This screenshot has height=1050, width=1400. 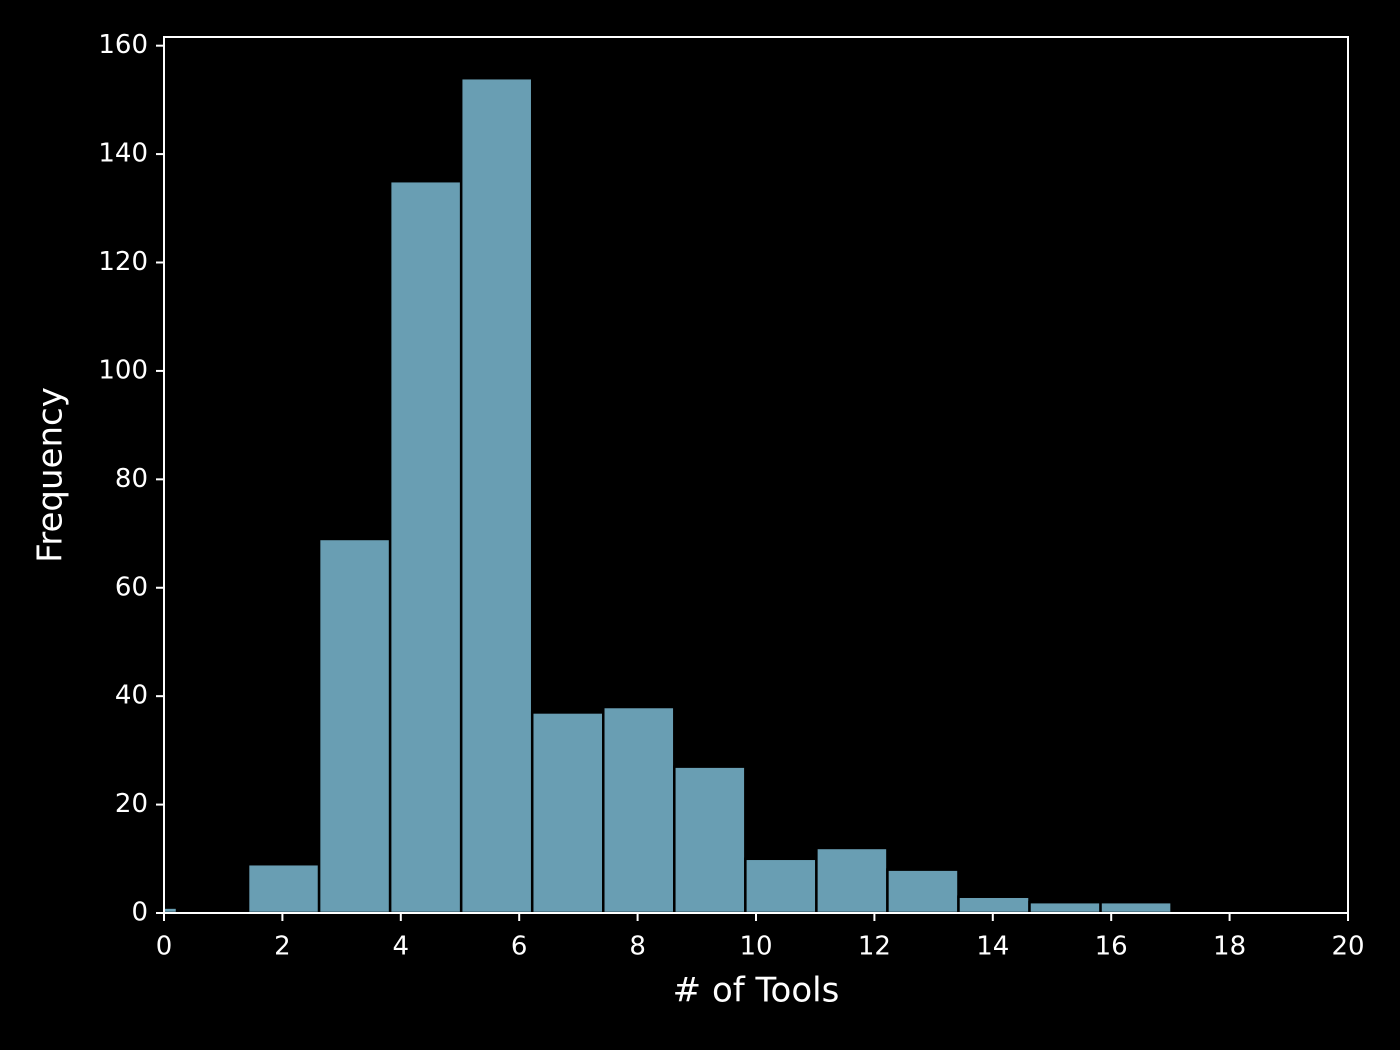 I want to click on y-tick-label: 100, so click(x=123, y=370).